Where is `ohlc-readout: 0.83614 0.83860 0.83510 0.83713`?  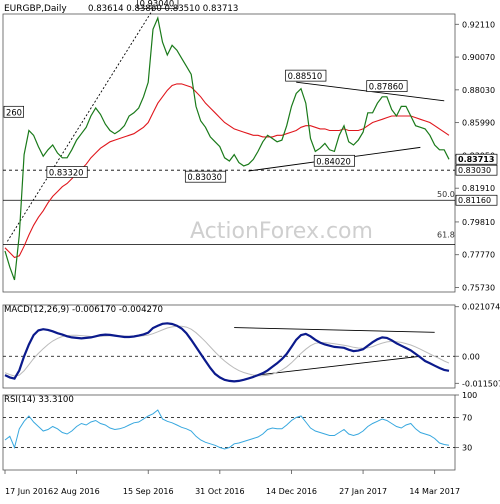
ohlc-readout: 0.83614 0.83860 0.83510 0.83713 is located at coordinates (163, 9).